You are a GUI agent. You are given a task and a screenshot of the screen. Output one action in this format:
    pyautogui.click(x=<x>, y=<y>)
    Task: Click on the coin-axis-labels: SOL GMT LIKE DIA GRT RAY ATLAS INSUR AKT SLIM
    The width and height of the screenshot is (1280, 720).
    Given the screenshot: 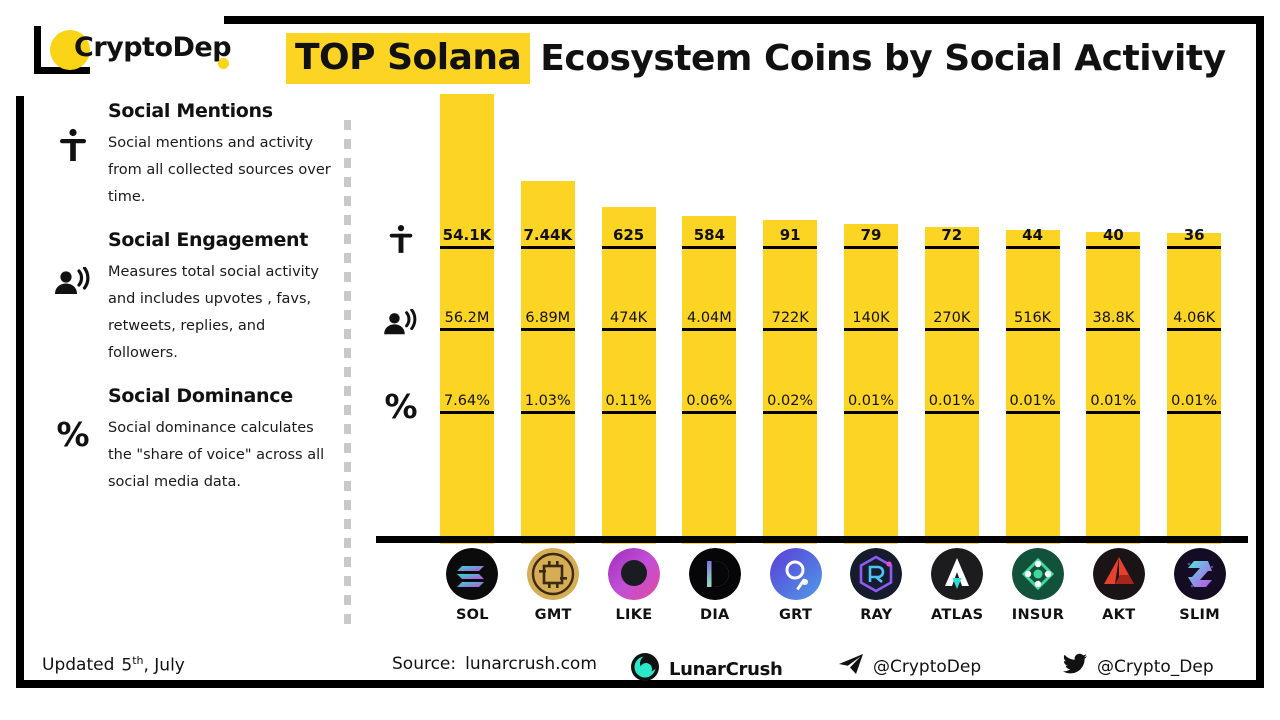 What is the action you would take?
    pyautogui.click(x=836, y=592)
    